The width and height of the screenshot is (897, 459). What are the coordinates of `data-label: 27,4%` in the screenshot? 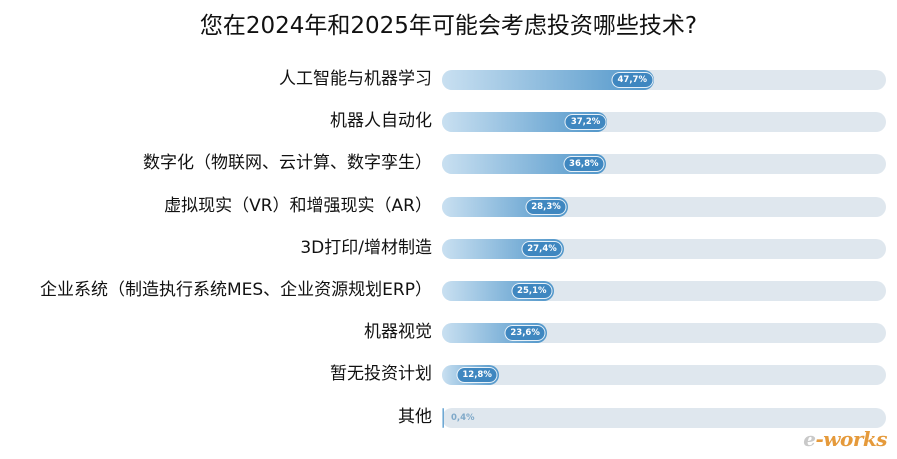 It's located at (542, 248).